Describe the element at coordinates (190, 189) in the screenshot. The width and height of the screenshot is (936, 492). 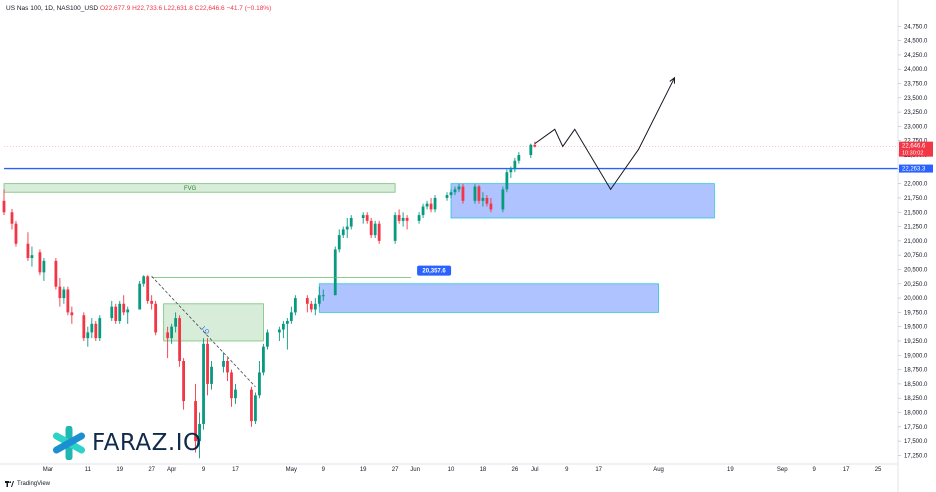
I see `fvg-label: FVG` at that location.